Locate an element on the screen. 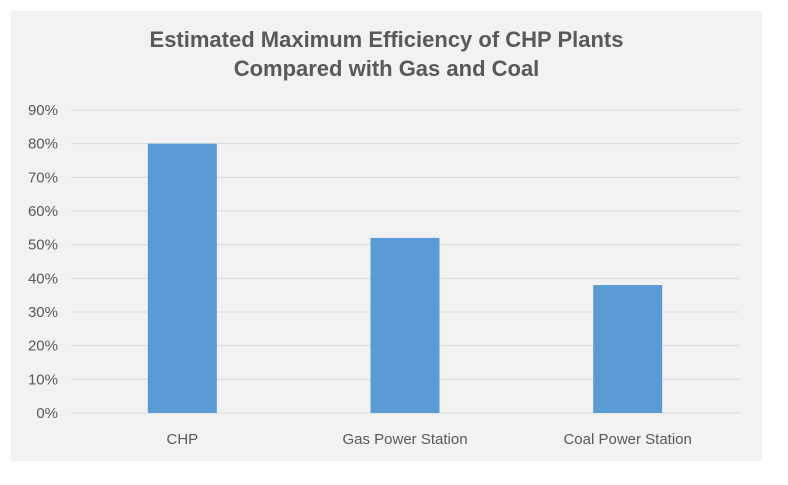  y-tick-label: 70% is located at coordinates (43, 177).